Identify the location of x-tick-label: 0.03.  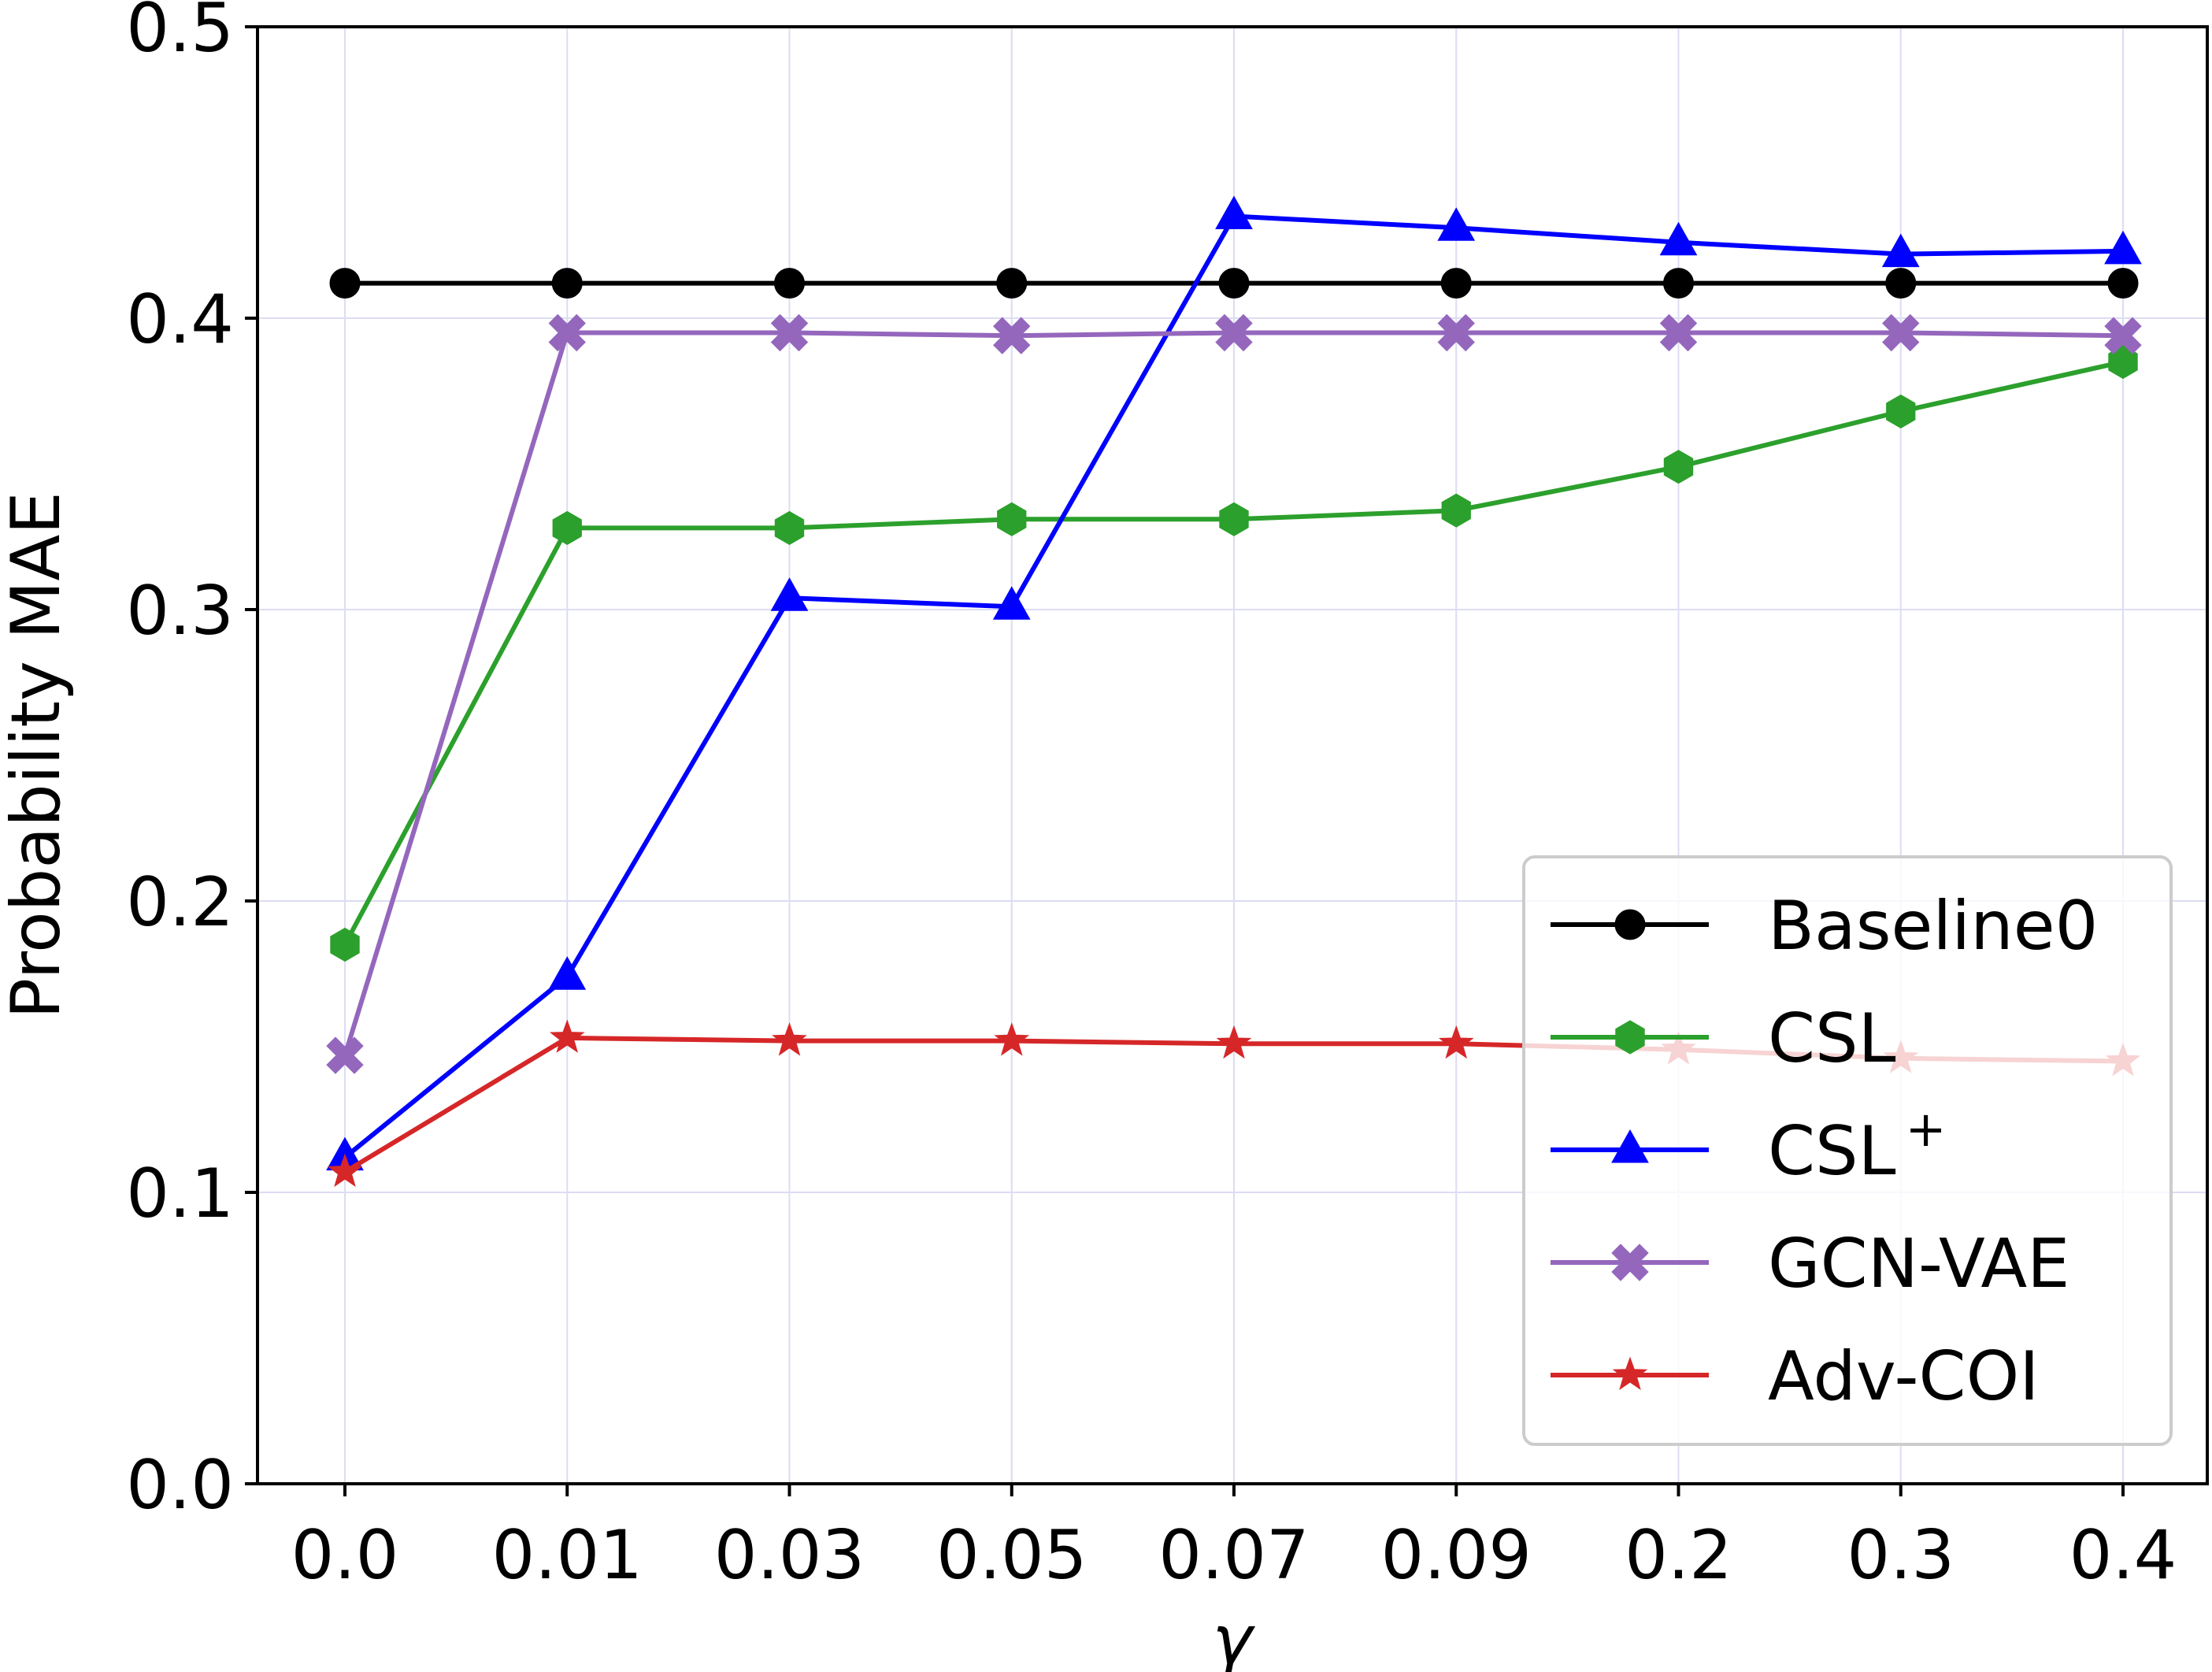
(789, 1555).